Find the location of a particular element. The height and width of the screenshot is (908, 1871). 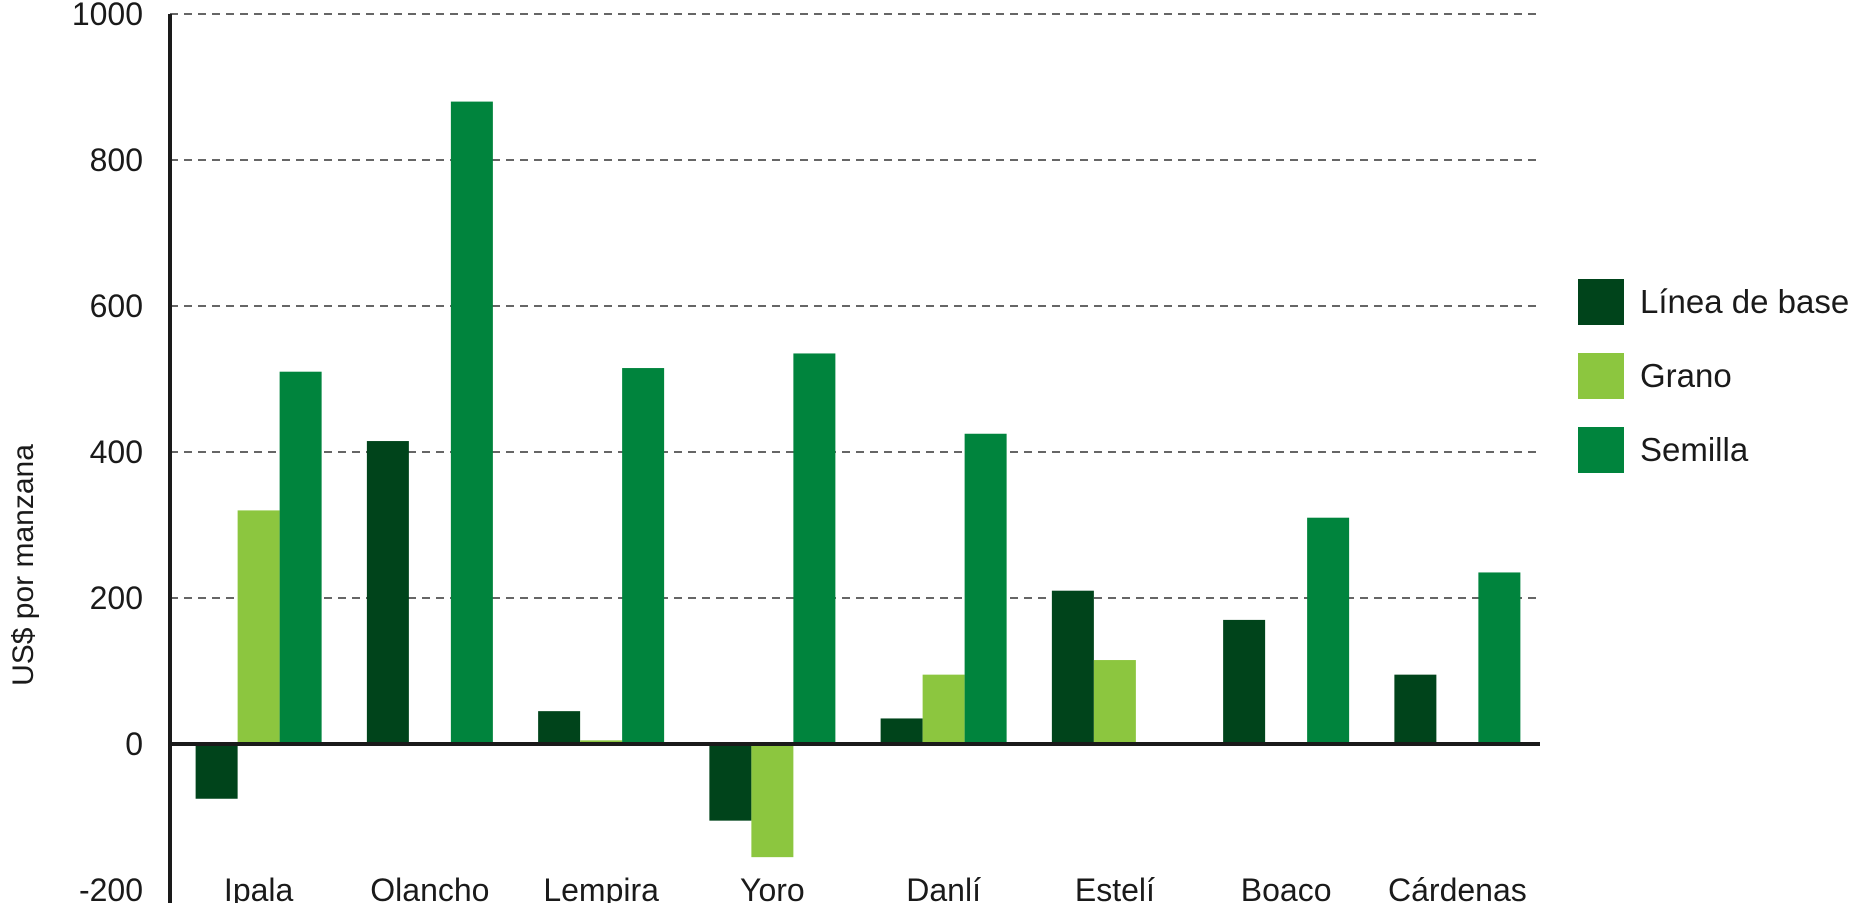

y-tick-label: 0 is located at coordinates (134, 744).